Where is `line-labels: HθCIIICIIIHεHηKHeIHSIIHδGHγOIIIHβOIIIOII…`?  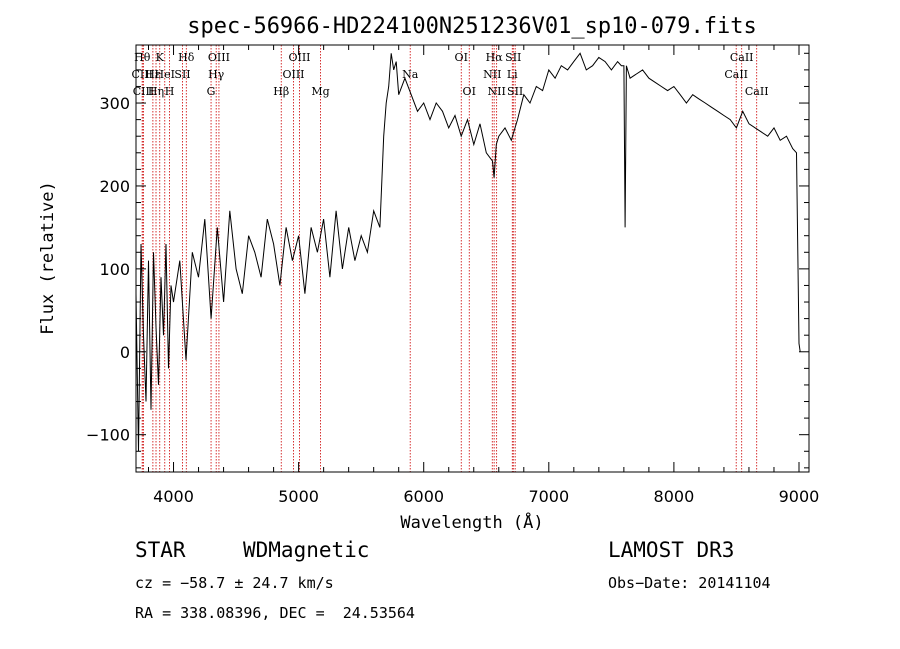 line-labels: HθCIIICIIIHεHηKHeIHSIIHδGHγOIIIHβOIIIOII… is located at coordinates (450, 74).